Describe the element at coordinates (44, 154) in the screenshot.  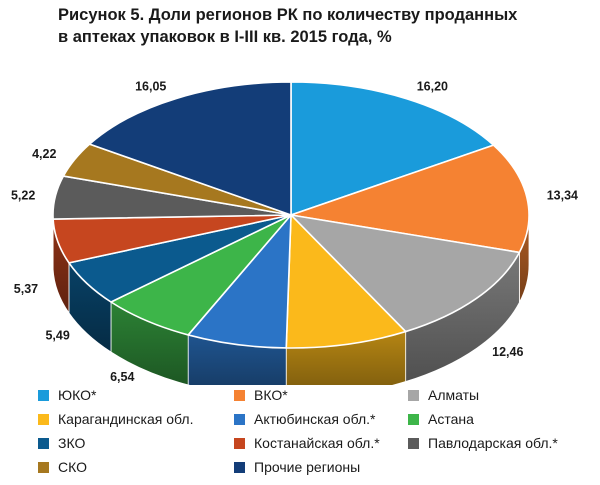
I see `pie-value-label-9: 4,22` at that location.